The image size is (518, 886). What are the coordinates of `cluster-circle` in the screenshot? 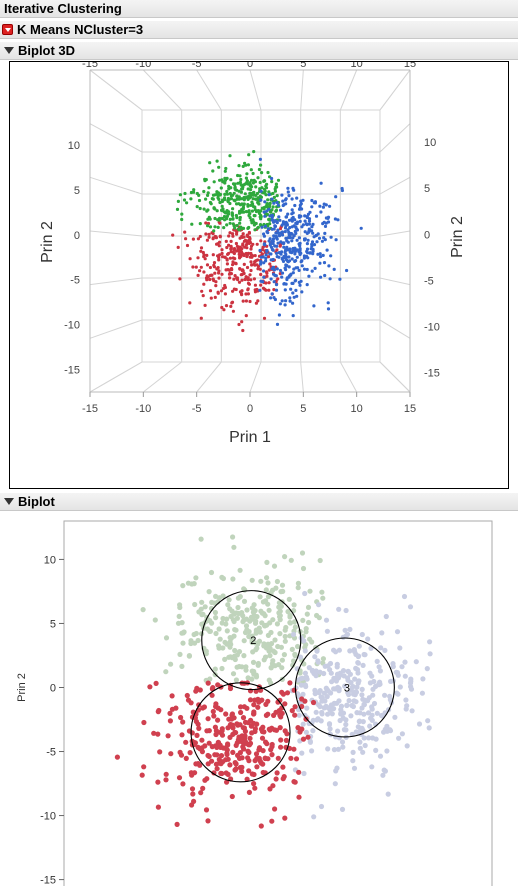 It's located at (240, 732).